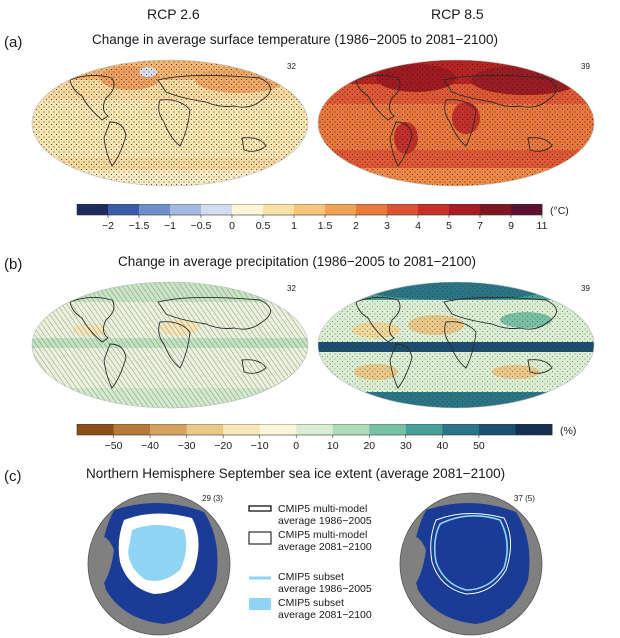  Describe the element at coordinates (139, 226) in the screenshot. I see `colorbar-tick-label: −1.5` at that location.